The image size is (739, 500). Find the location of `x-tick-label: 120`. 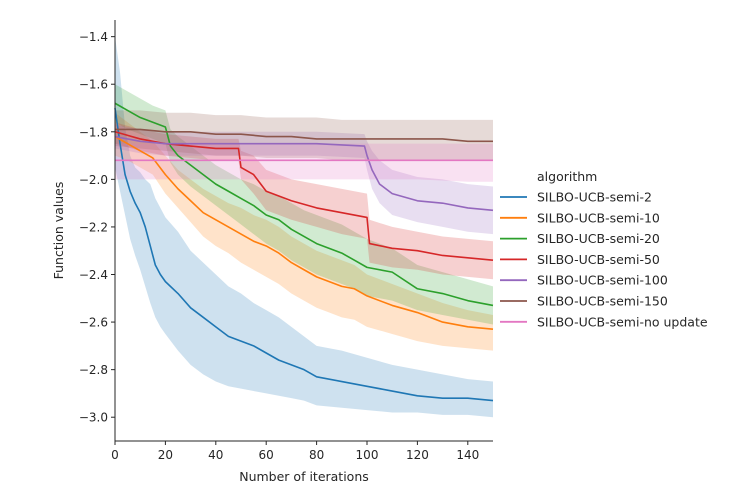

x-tick-label: 120 is located at coordinates (417, 455).